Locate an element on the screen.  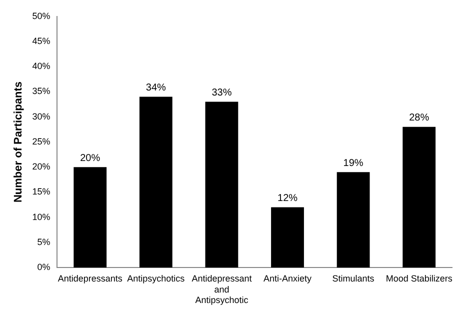
data-label: 33% is located at coordinates (222, 93).